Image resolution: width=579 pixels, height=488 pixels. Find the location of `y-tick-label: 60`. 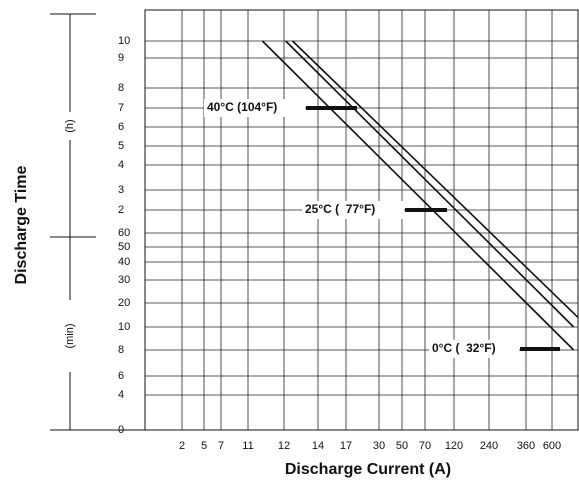

y-tick-label: 60 is located at coordinates (124, 233).